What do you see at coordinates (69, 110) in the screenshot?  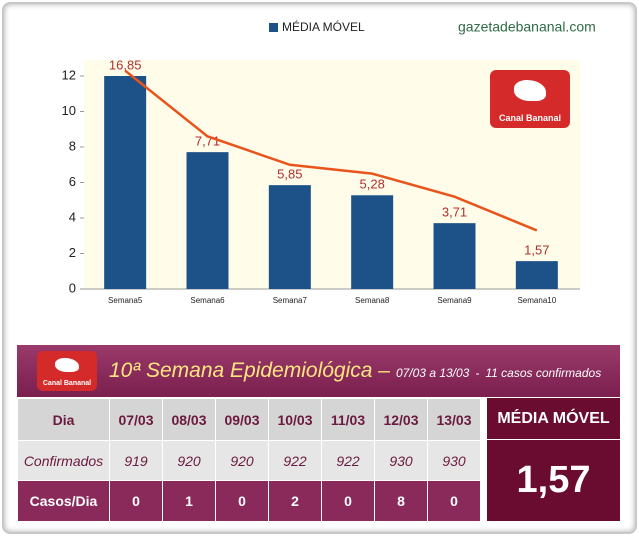 I see `y-tick-label: 10` at bounding box center [69, 110].